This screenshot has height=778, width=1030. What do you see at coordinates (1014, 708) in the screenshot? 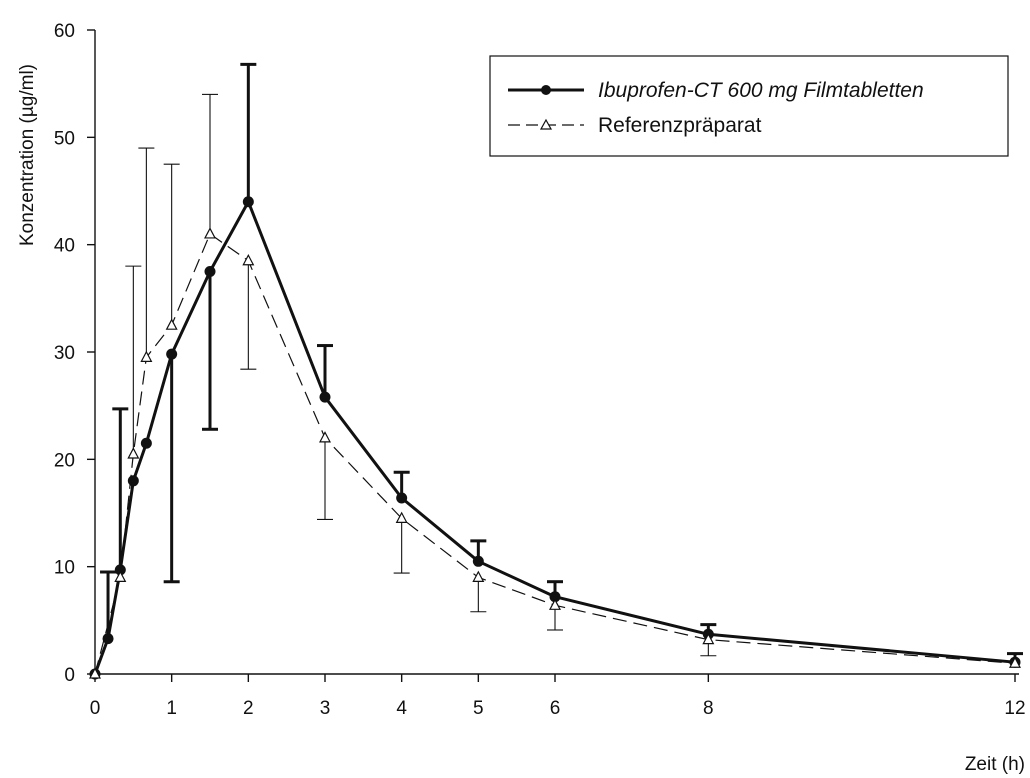
I see `x-tick-label: 12` at bounding box center [1014, 708].